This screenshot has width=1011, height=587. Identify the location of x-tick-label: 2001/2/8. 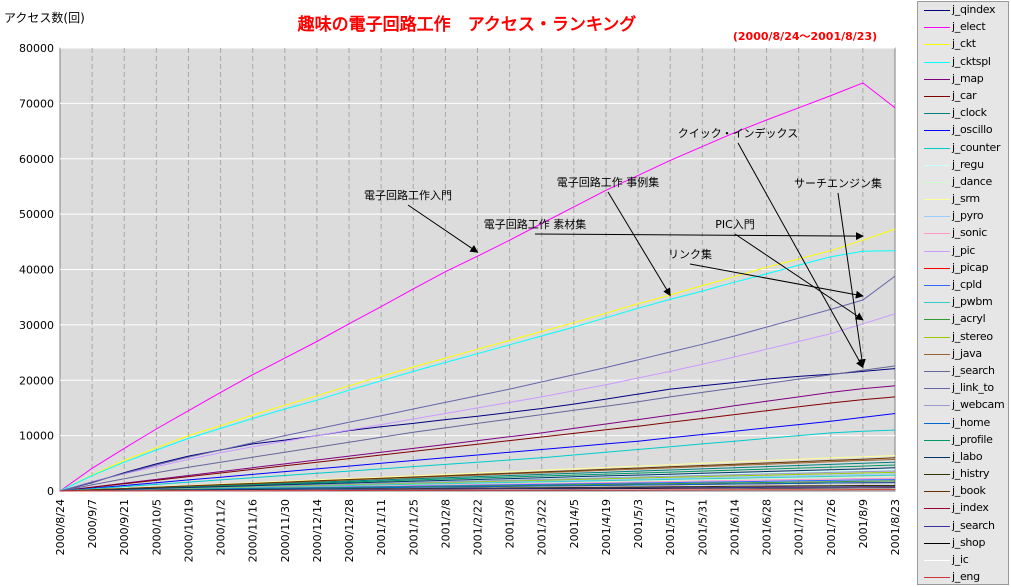
(445, 523).